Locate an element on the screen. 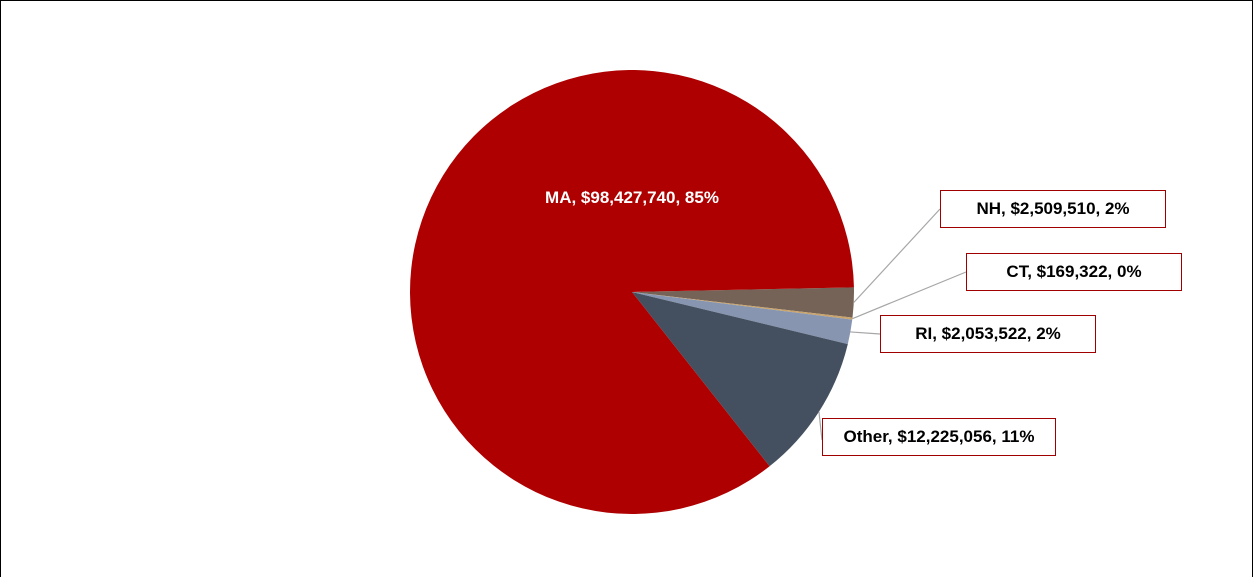 The height and width of the screenshot is (577, 1253). data-label: NH, $2,509,510, 2% is located at coordinates (1053, 209).